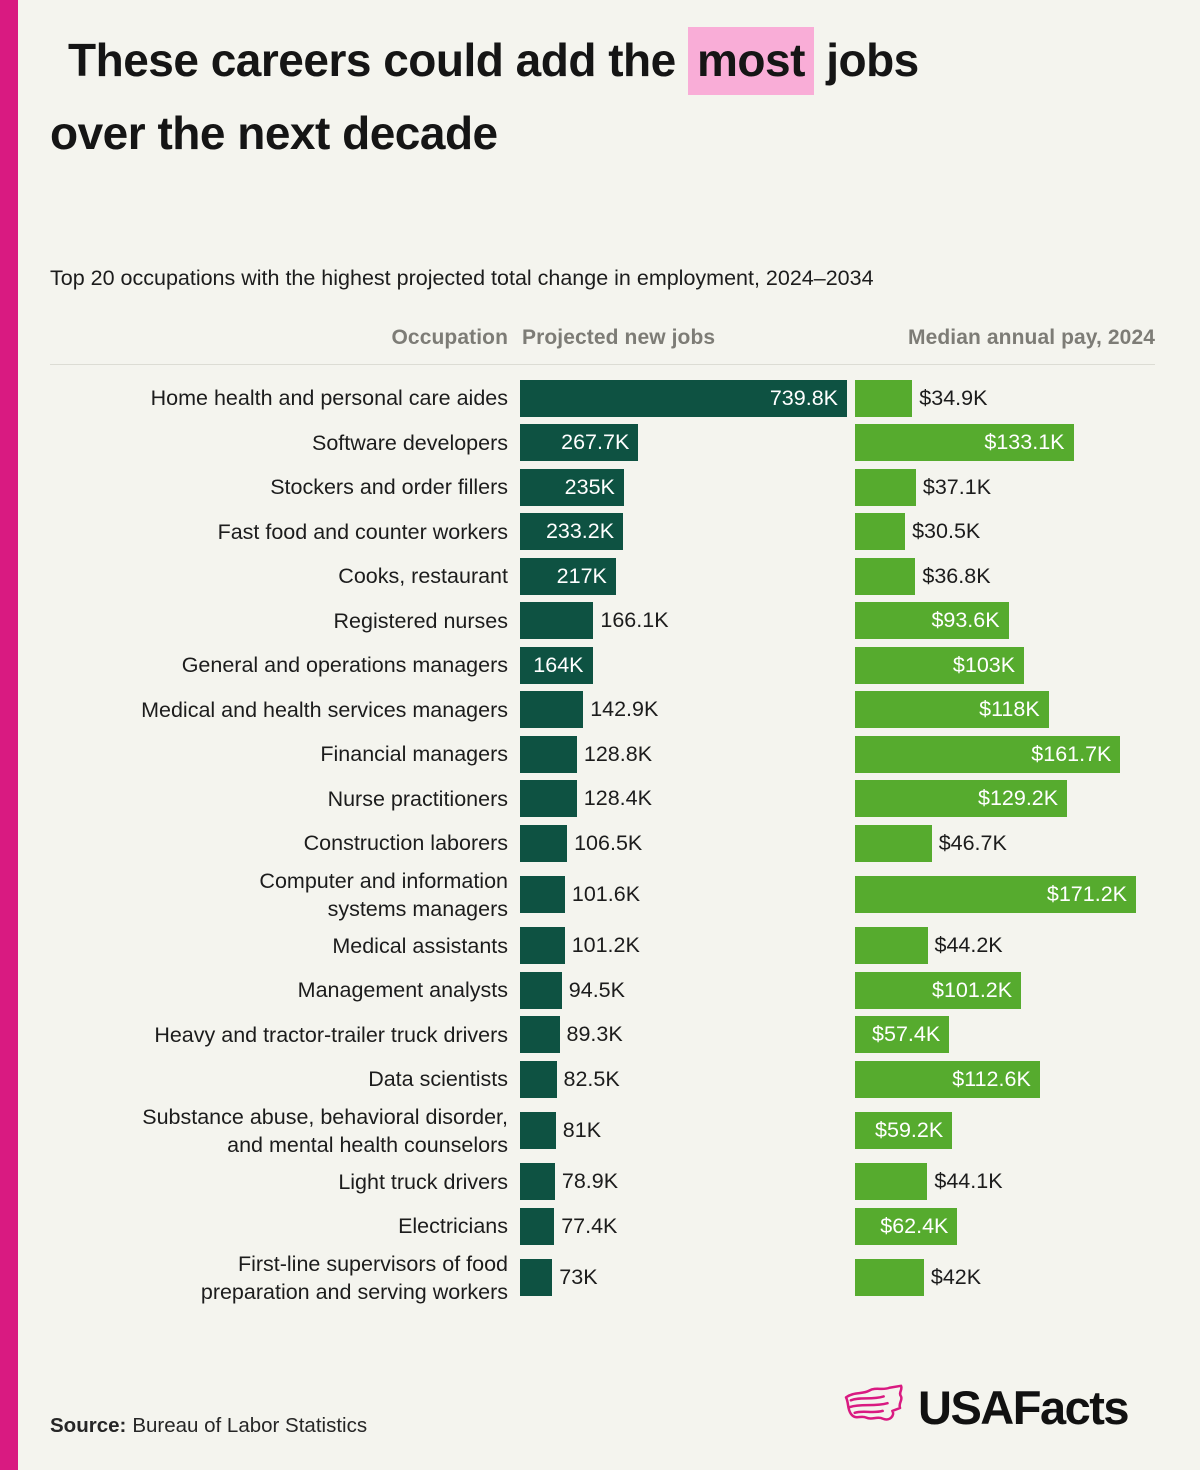 This screenshot has width=1200, height=1470. What do you see at coordinates (589, 486) in the screenshot?
I see `jobs-value-label: 235K` at bounding box center [589, 486].